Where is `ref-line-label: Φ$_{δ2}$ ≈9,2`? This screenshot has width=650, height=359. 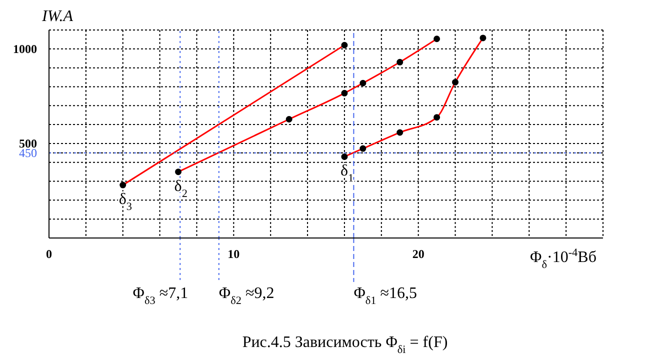 ref-line-label: Φ$_{δ2}$ ≈9,2 is located at coordinates (246, 296).